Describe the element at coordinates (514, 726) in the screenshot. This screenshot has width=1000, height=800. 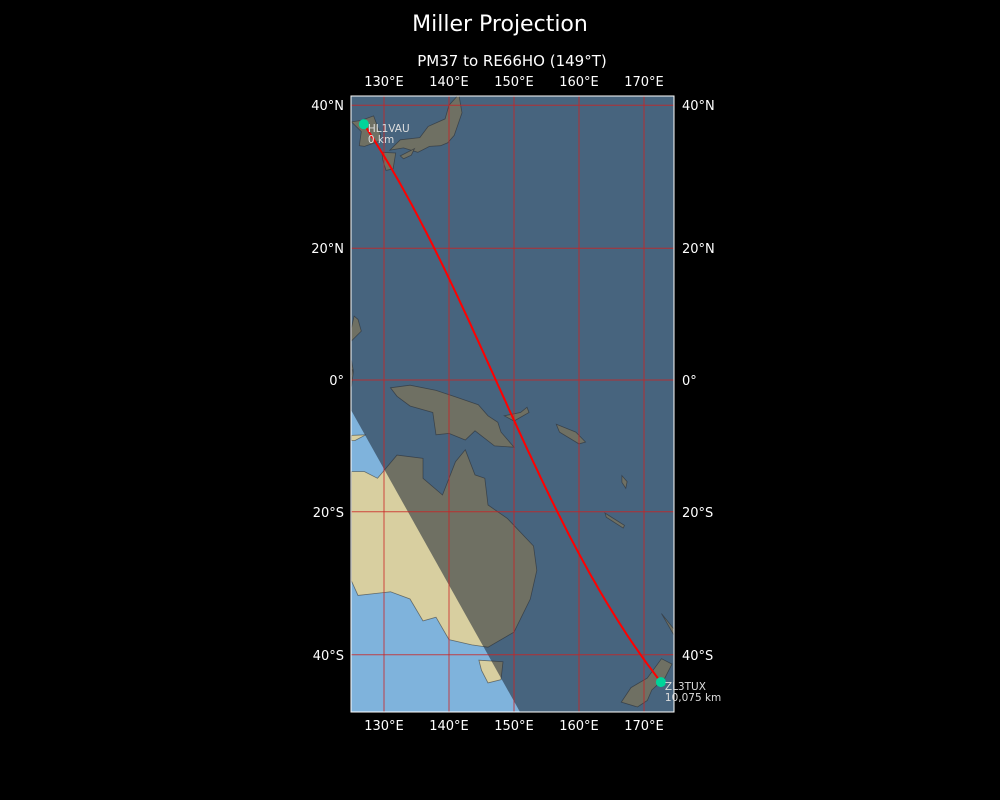
I see `lon-tick-label-bottom: 150°E` at that location.